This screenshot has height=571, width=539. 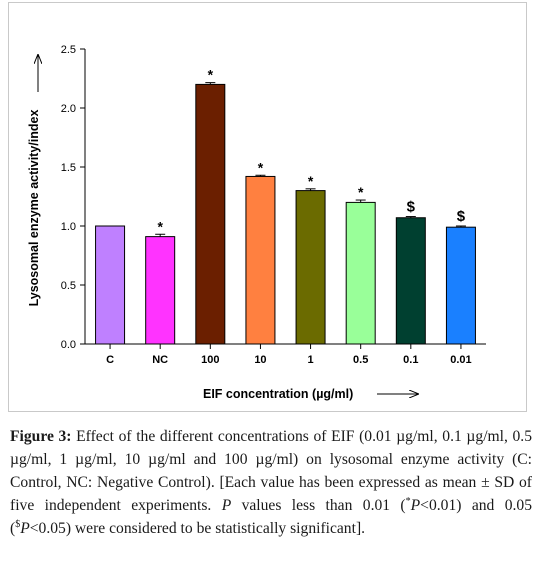 What do you see at coordinates (289, 355) in the screenshot?
I see `x-ticks: C NC 100 10 1 0.5 0.1 0.01` at bounding box center [289, 355].